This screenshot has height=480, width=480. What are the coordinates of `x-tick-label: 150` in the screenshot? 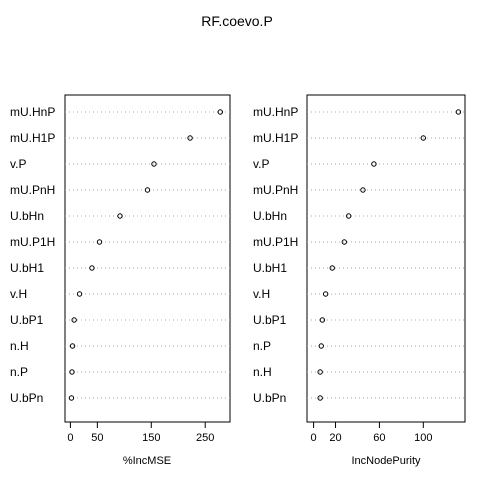 It's located at (151, 438).